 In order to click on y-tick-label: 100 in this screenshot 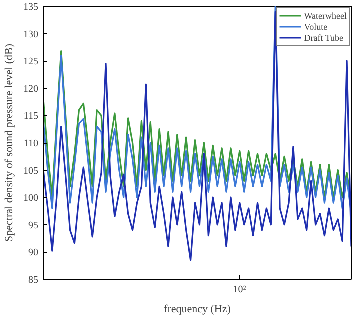, I will do `click(31, 198)`.